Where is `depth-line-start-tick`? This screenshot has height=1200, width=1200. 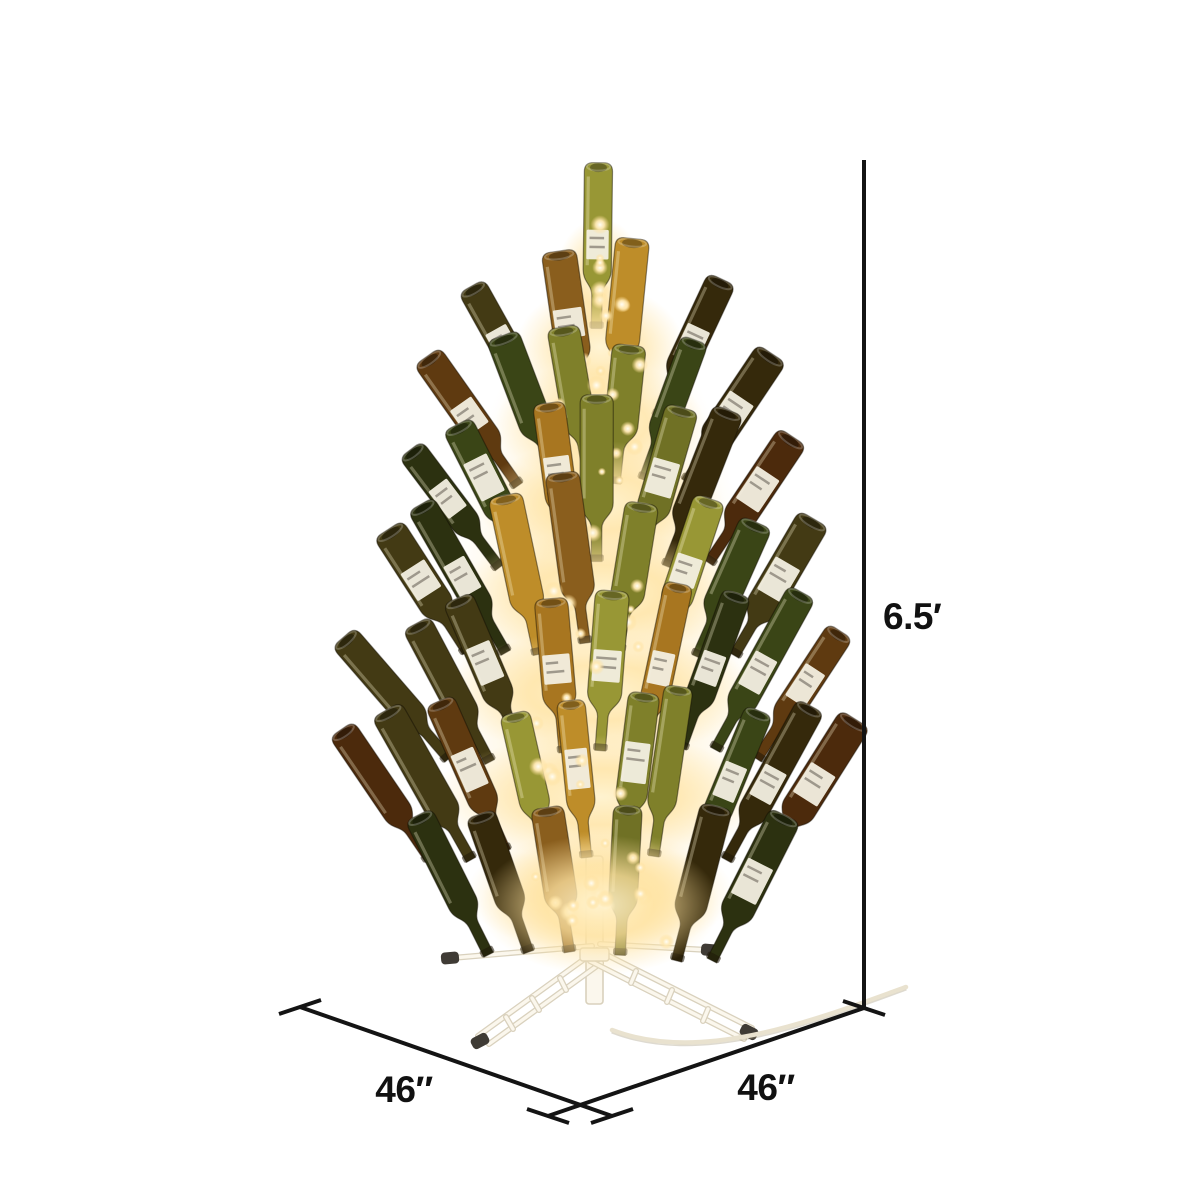
depth-line-start-tick is located at coordinates (548, 1116).